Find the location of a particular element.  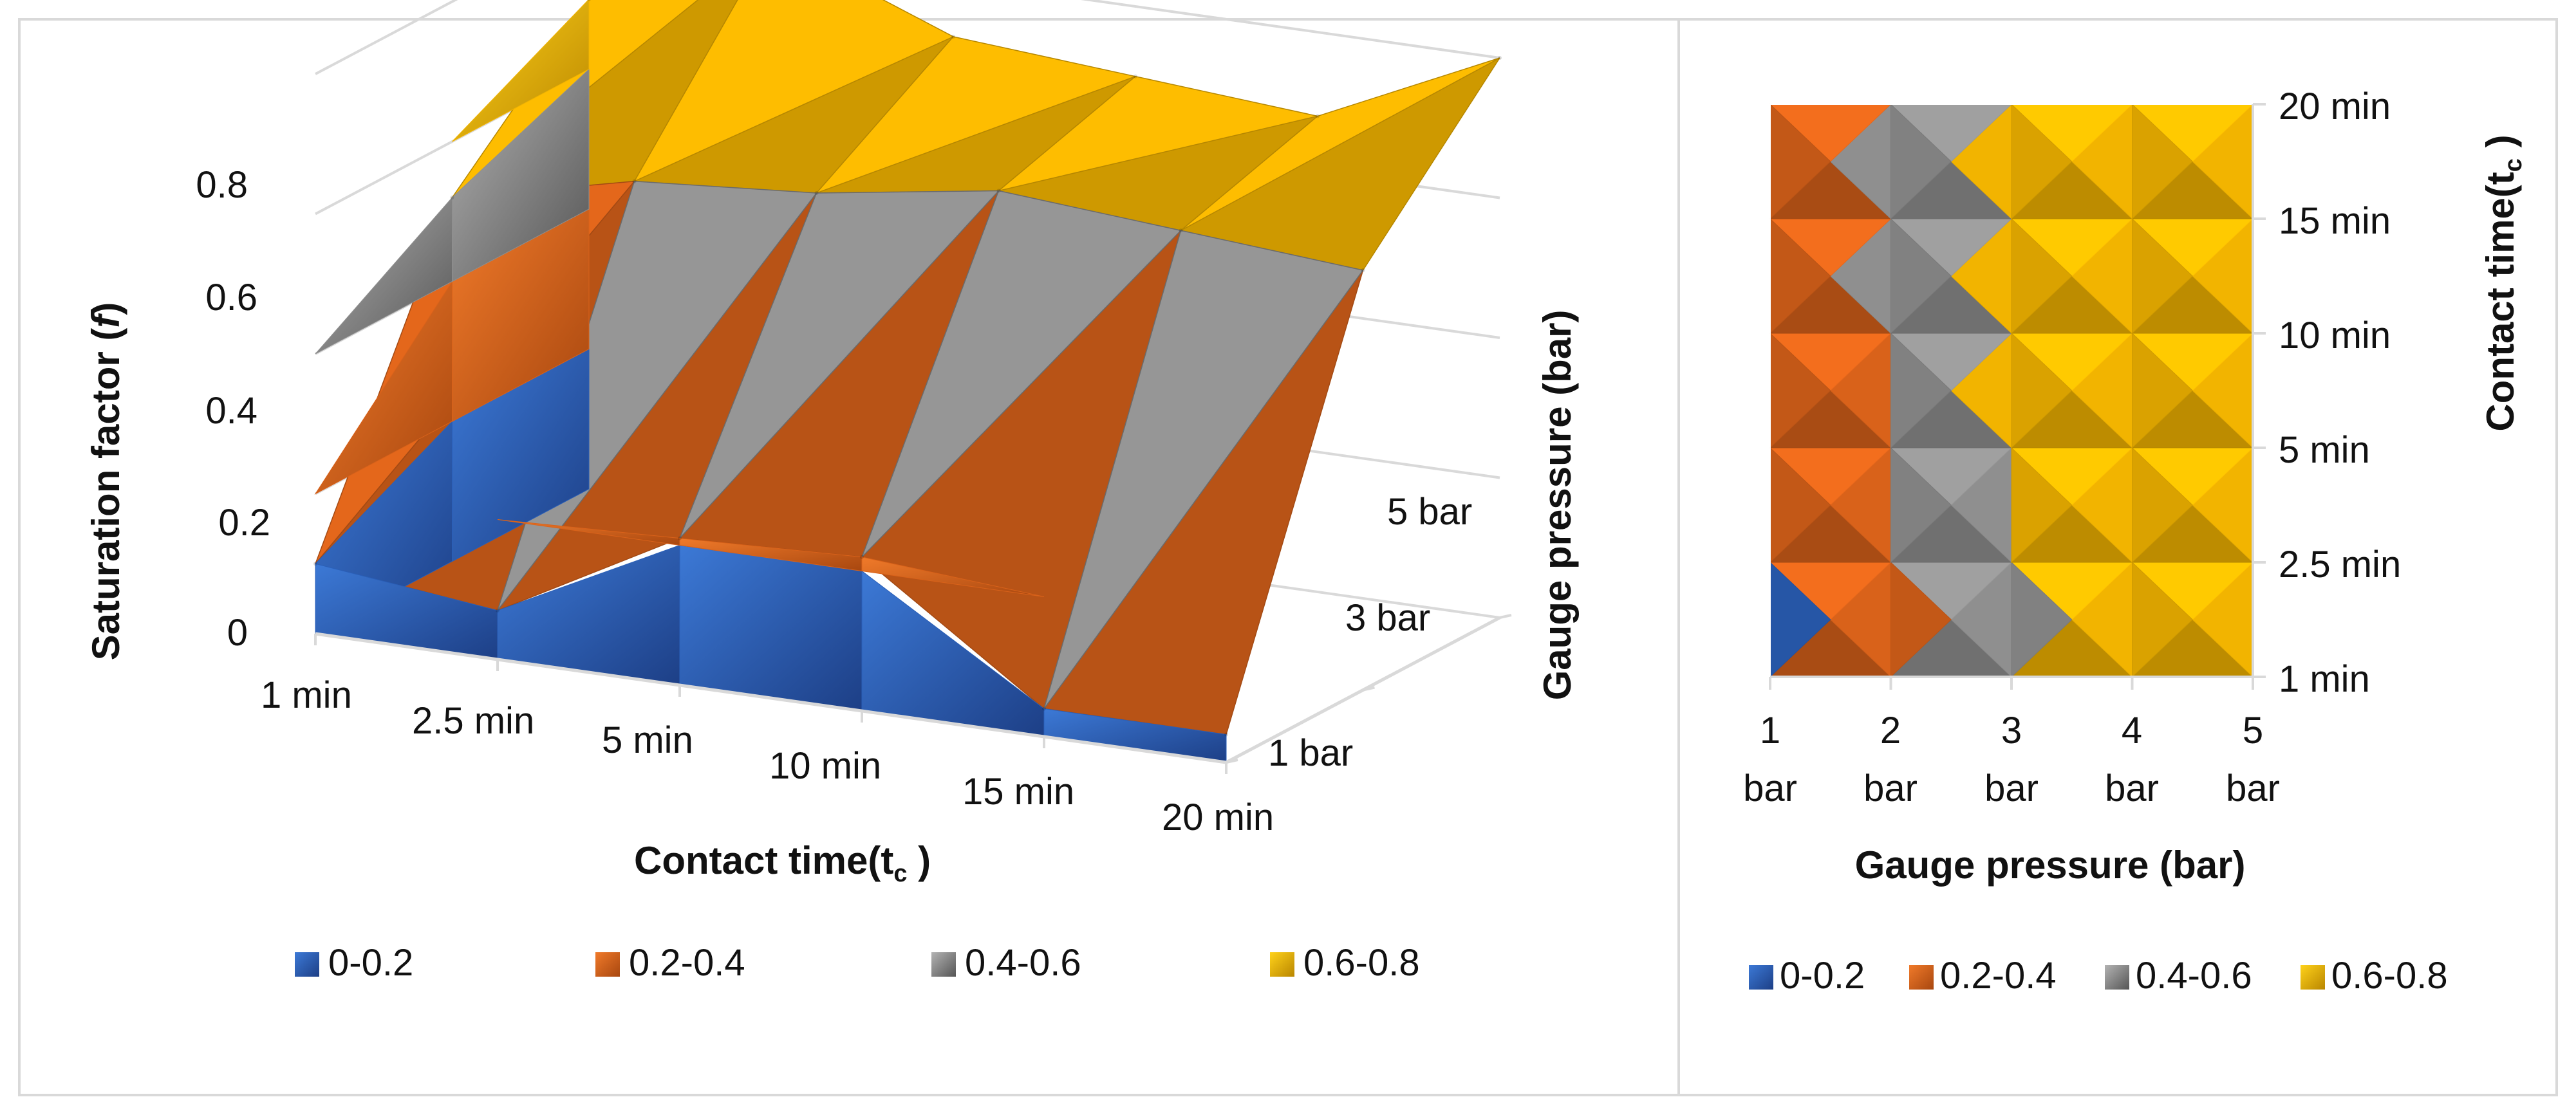

contour-tick-marks is located at coordinates (2017, 396).